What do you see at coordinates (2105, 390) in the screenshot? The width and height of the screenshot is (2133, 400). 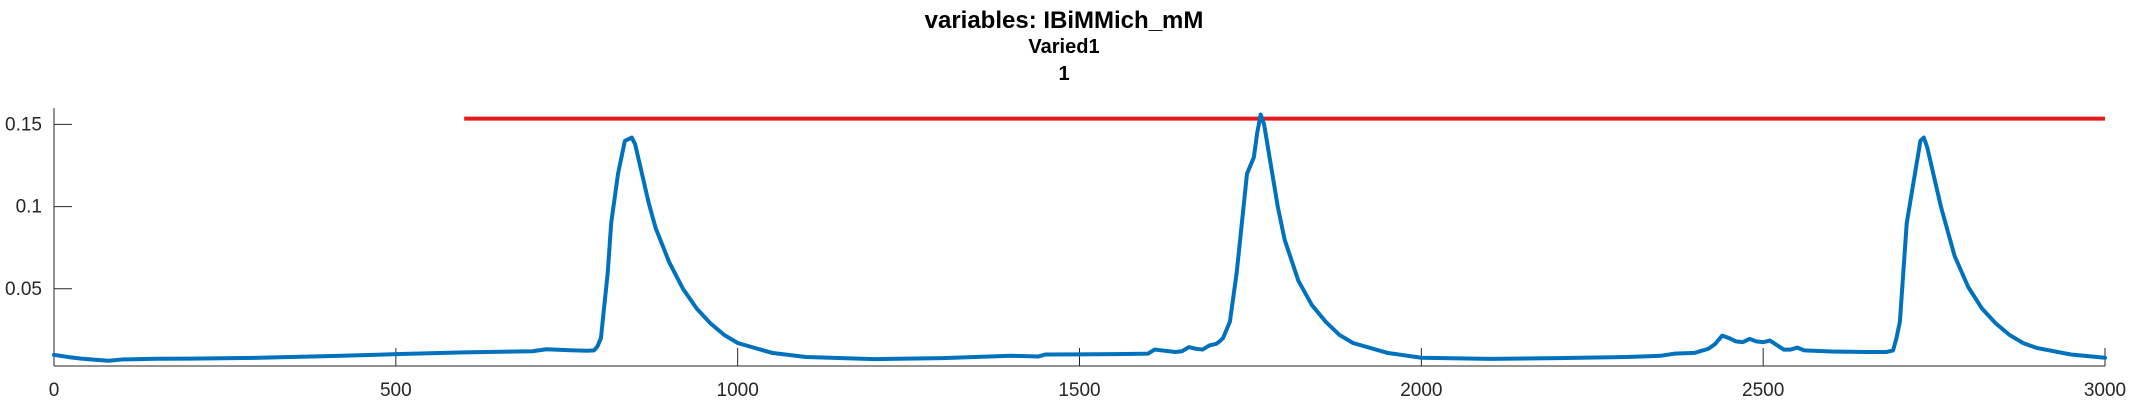 I see `x-tick-label: 3000` at bounding box center [2105, 390].